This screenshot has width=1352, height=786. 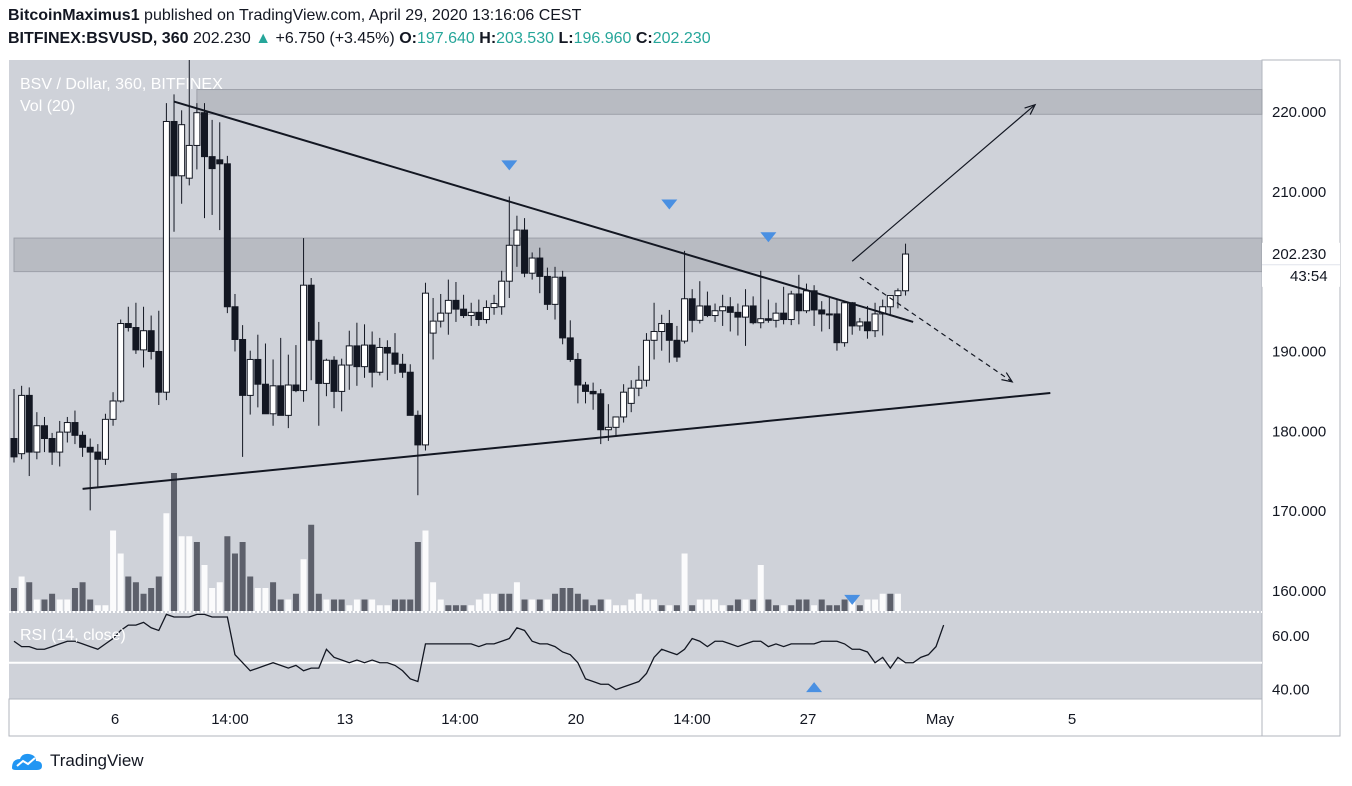 What do you see at coordinates (692, 719) in the screenshot?
I see `time-tick-label: 14:00` at bounding box center [692, 719].